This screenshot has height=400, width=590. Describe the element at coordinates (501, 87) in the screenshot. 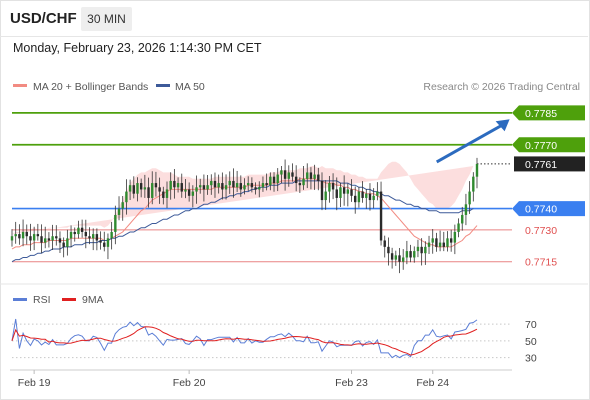

I see `credit-text: Research © 2026 Trading Central` at that location.